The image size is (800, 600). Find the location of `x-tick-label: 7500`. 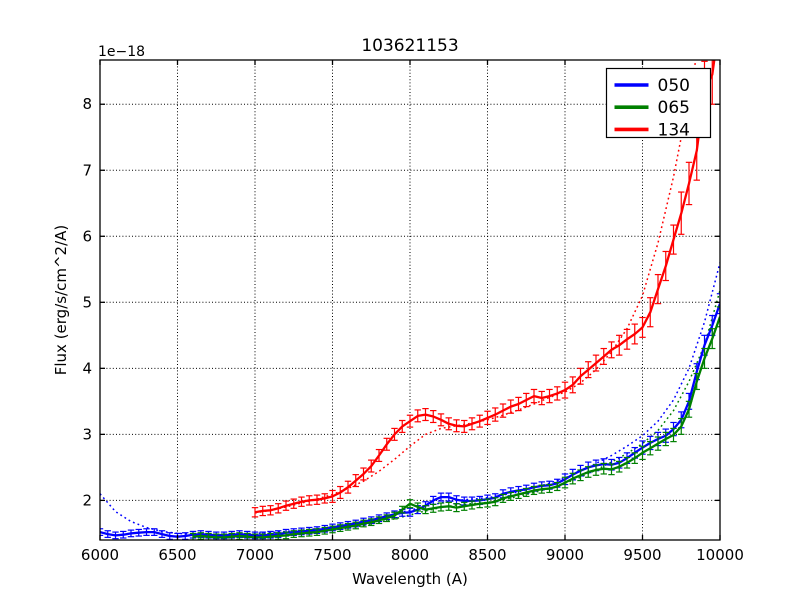

x-tick-label: 7500 is located at coordinates (332, 555).